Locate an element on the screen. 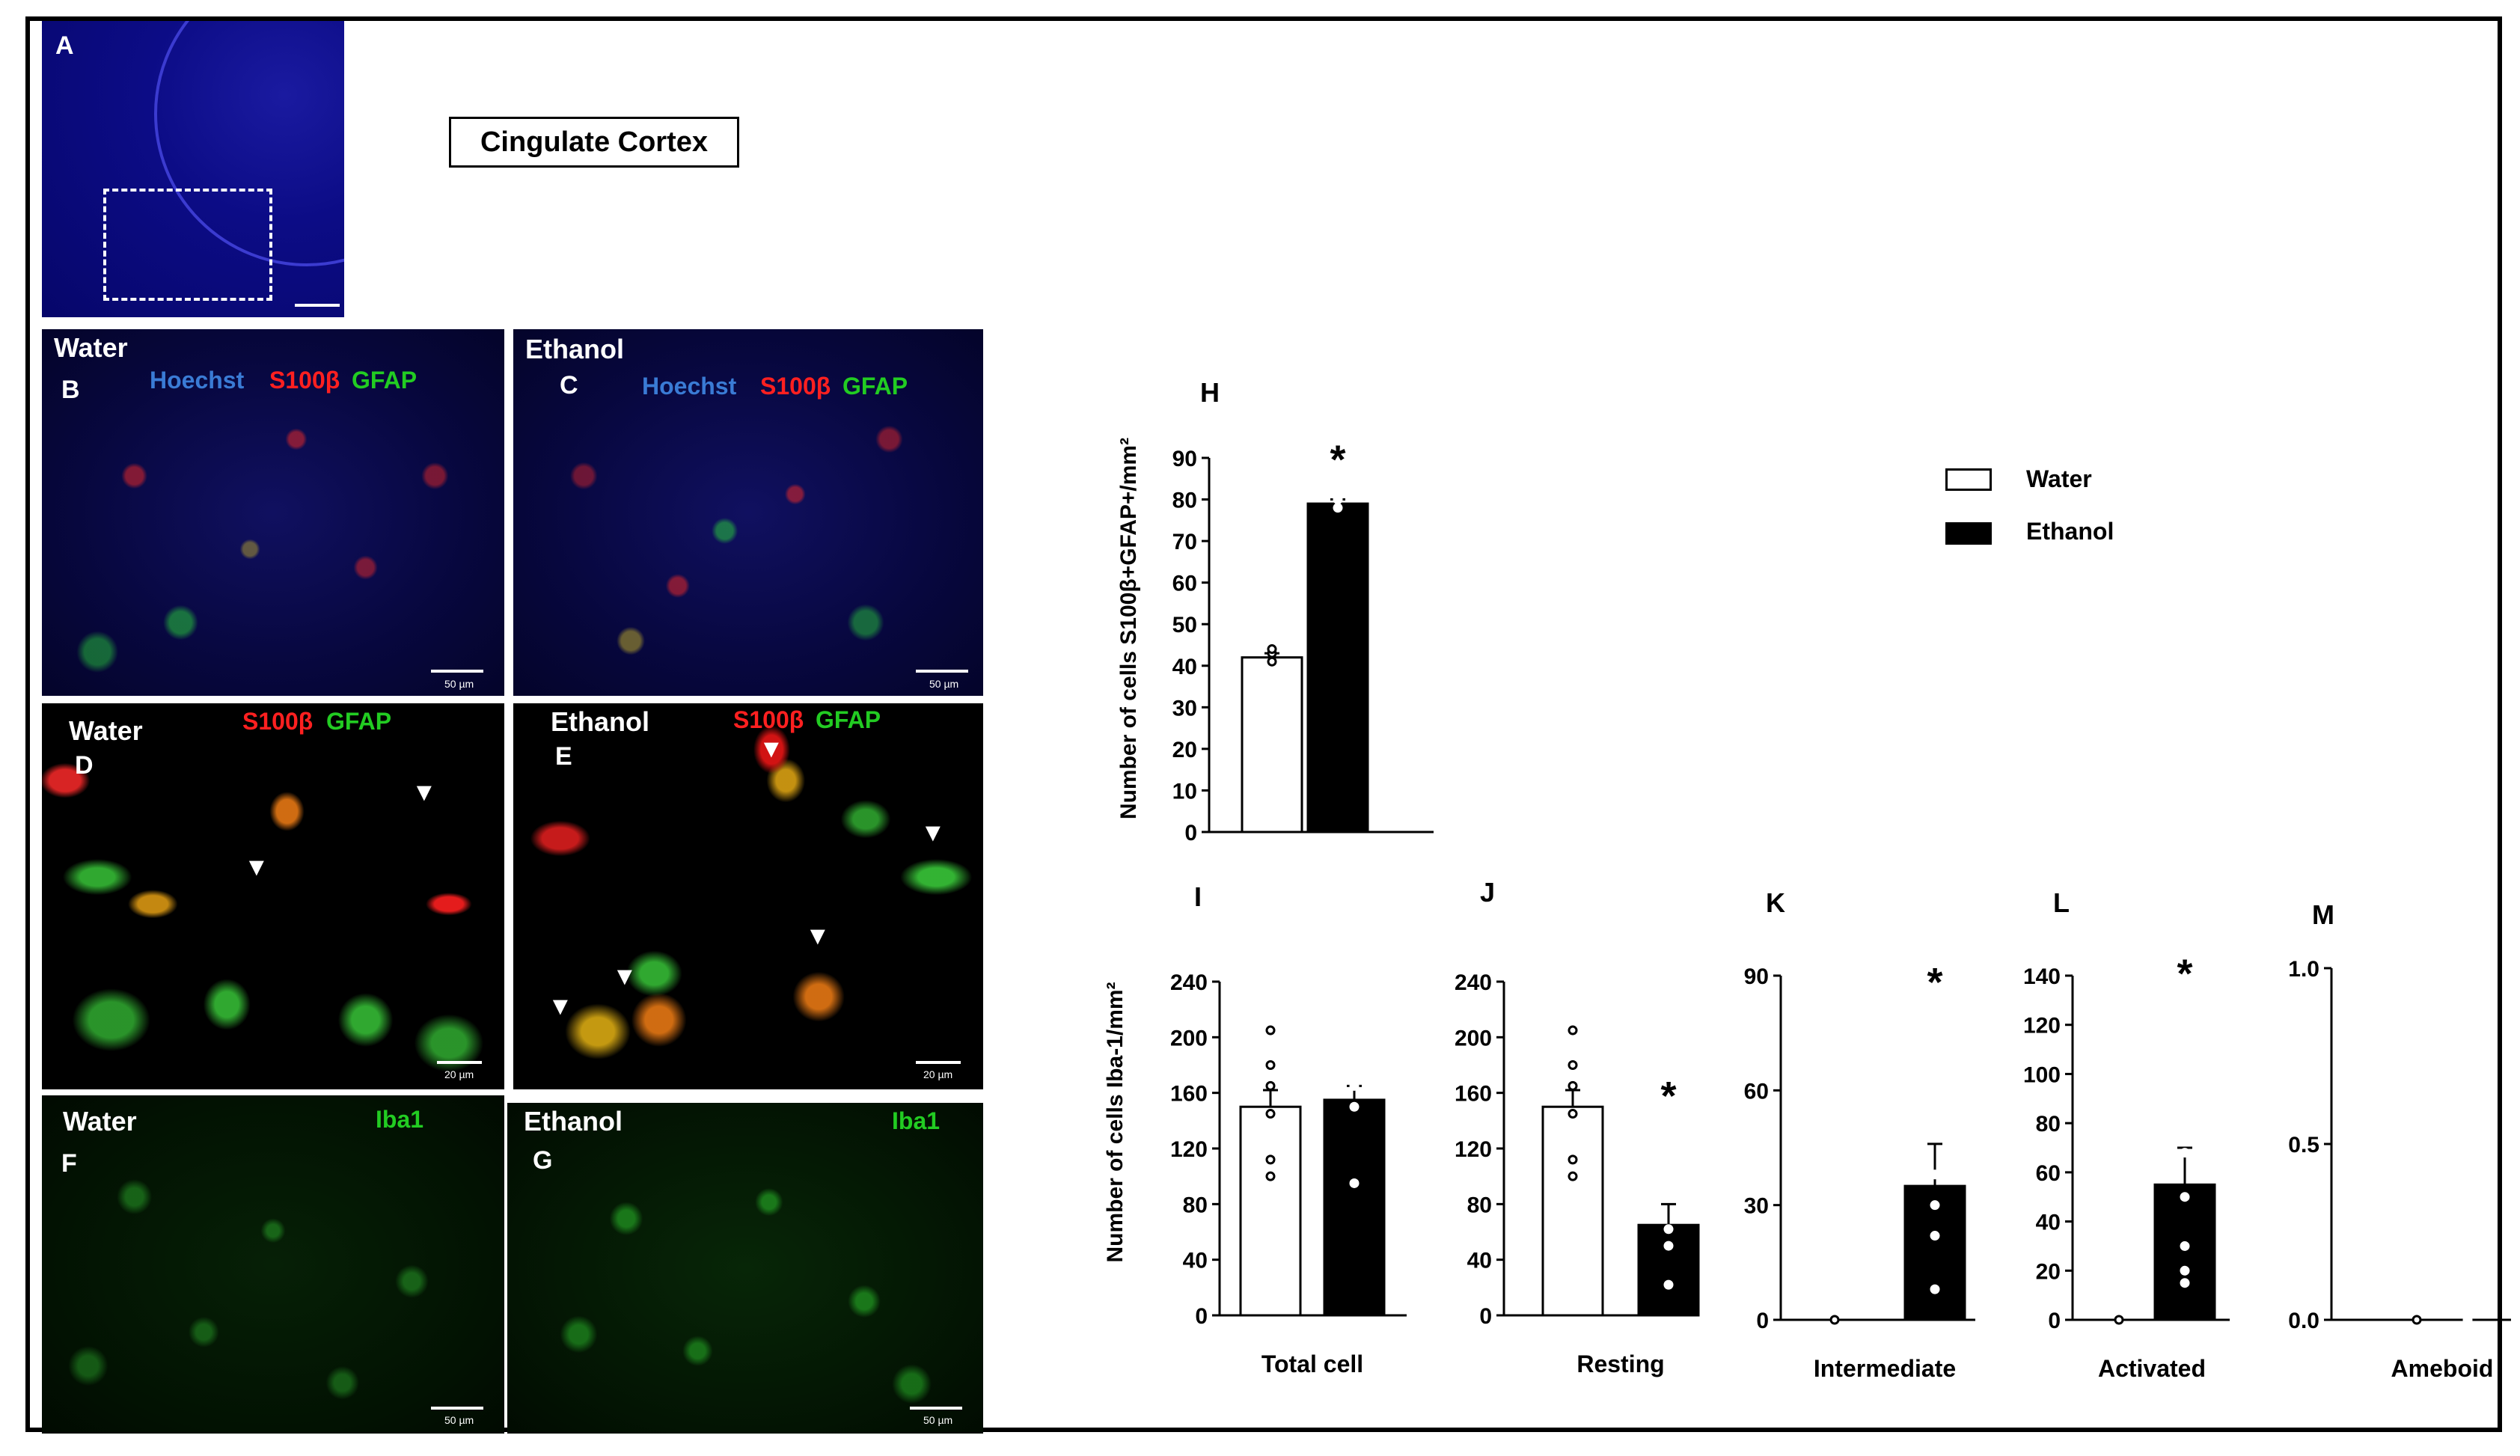 Image resolution: width=2520 pixels, height=1456 pixels. panel-e-image: Ethanol E S100β GFAP ▼ ▼ ▼ ▼ ▼ 20 µm is located at coordinates (748, 896).